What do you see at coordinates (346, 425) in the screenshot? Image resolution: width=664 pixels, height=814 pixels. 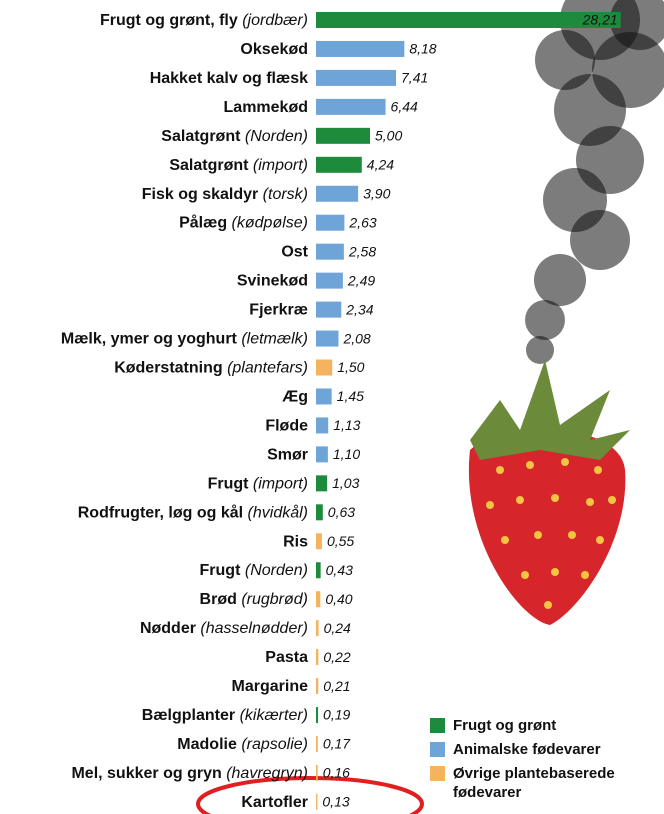 I see `value-label: 1,13` at bounding box center [346, 425].